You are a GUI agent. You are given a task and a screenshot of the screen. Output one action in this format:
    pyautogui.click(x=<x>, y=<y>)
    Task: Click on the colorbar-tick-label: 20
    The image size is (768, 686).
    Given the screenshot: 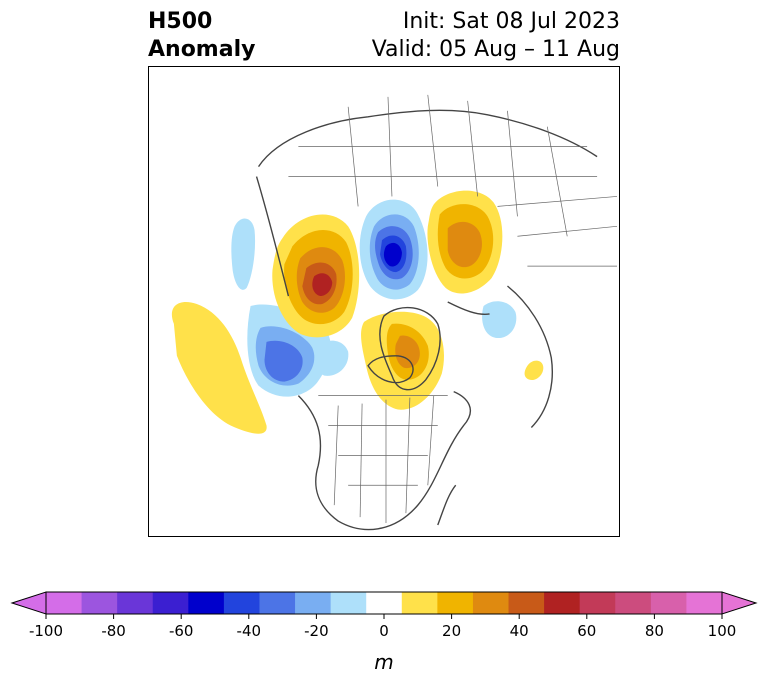 What is the action you would take?
    pyautogui.click(x=451, y=631)
    